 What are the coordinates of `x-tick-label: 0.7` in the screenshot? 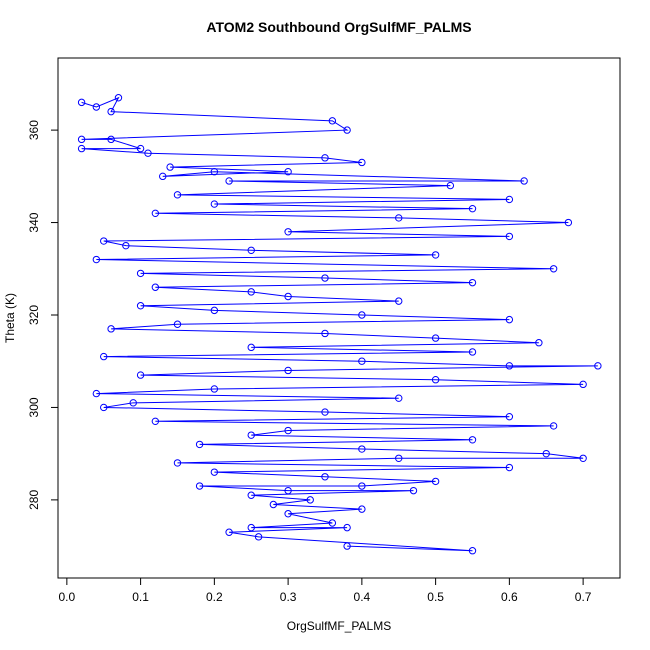 It's located at (583, 597).